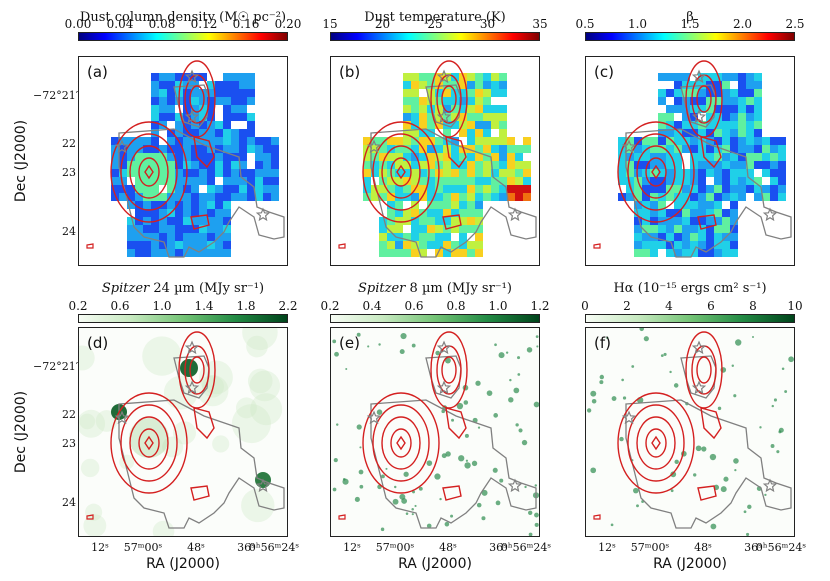 This screenshot has width=830, height=581. Describe the element at coordinates (699, 347) in the screenshot. I see `star-icon` at that location.